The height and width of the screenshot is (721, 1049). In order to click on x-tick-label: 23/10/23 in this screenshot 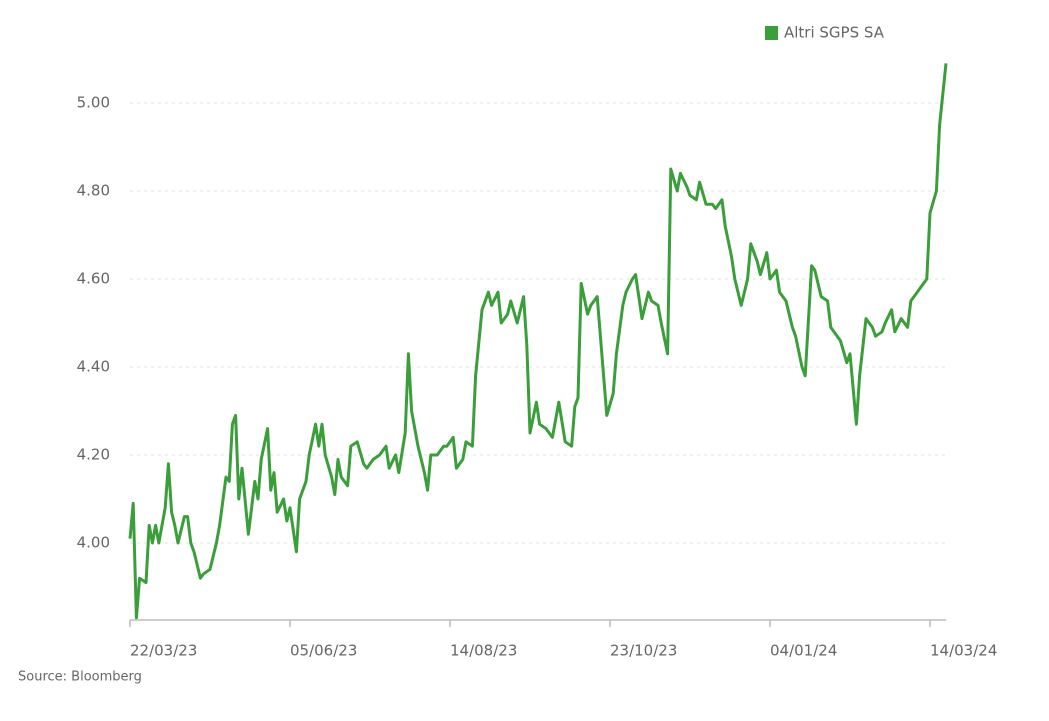, I will do `click(643, 651)`.